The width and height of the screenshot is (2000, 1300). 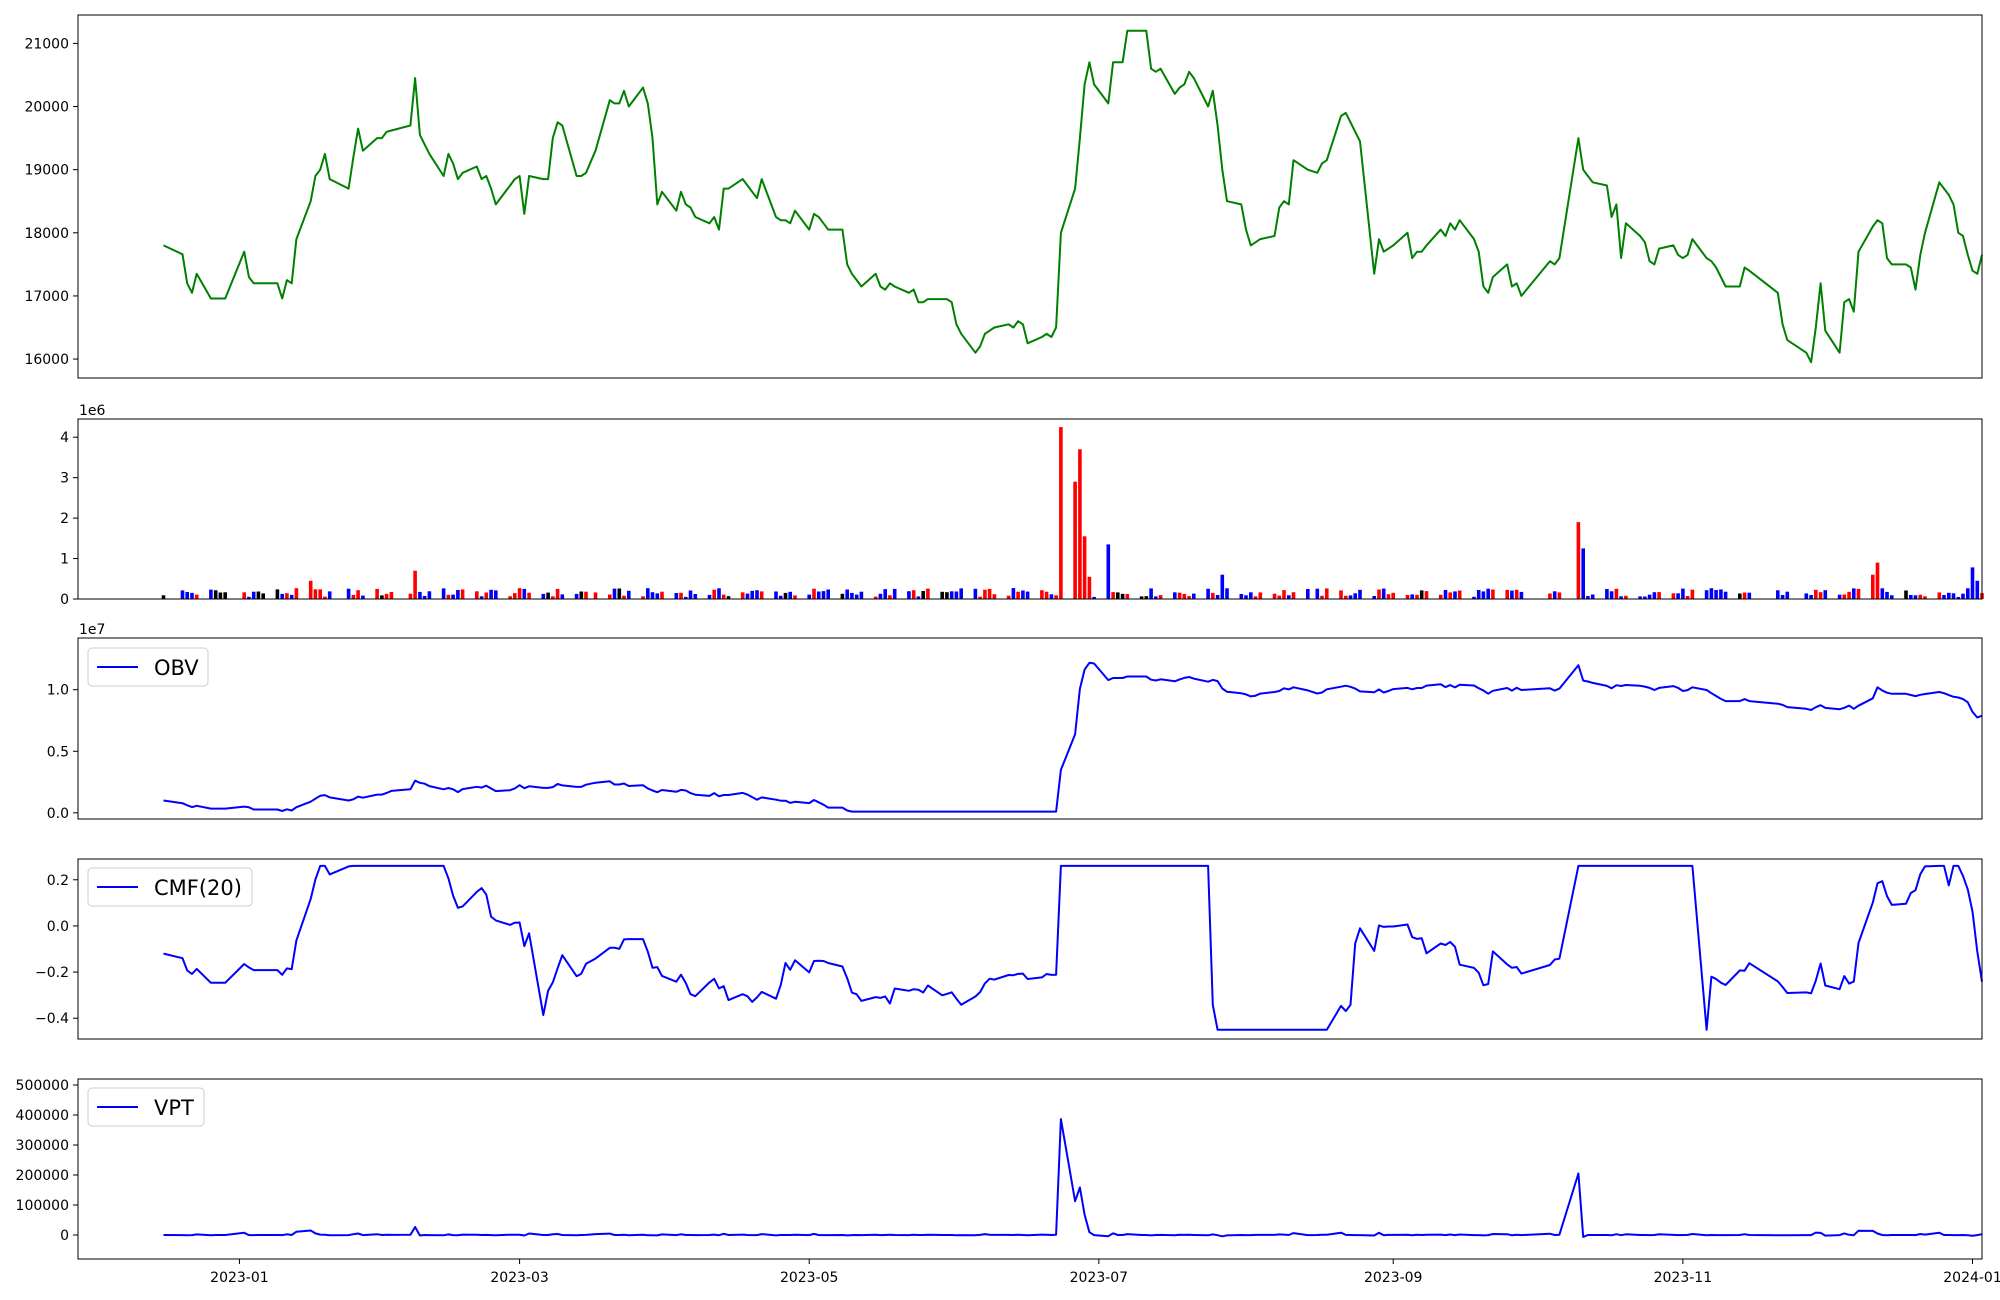 What do you see at coordinates (52, 1019) in the screenshot?
I see `y-tick-label: −0.4` at bounding box center [52, 1019].